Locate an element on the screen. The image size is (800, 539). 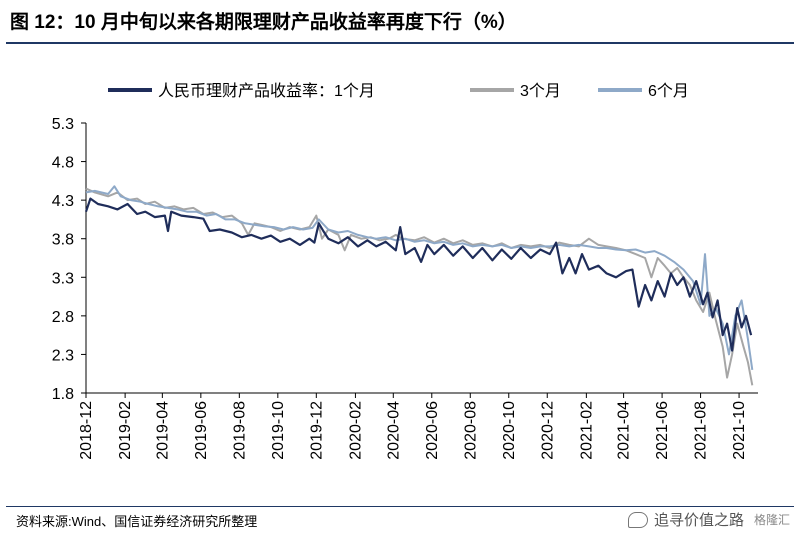
x-tick-label: 2021-08 is located at coordinates (701, 430).